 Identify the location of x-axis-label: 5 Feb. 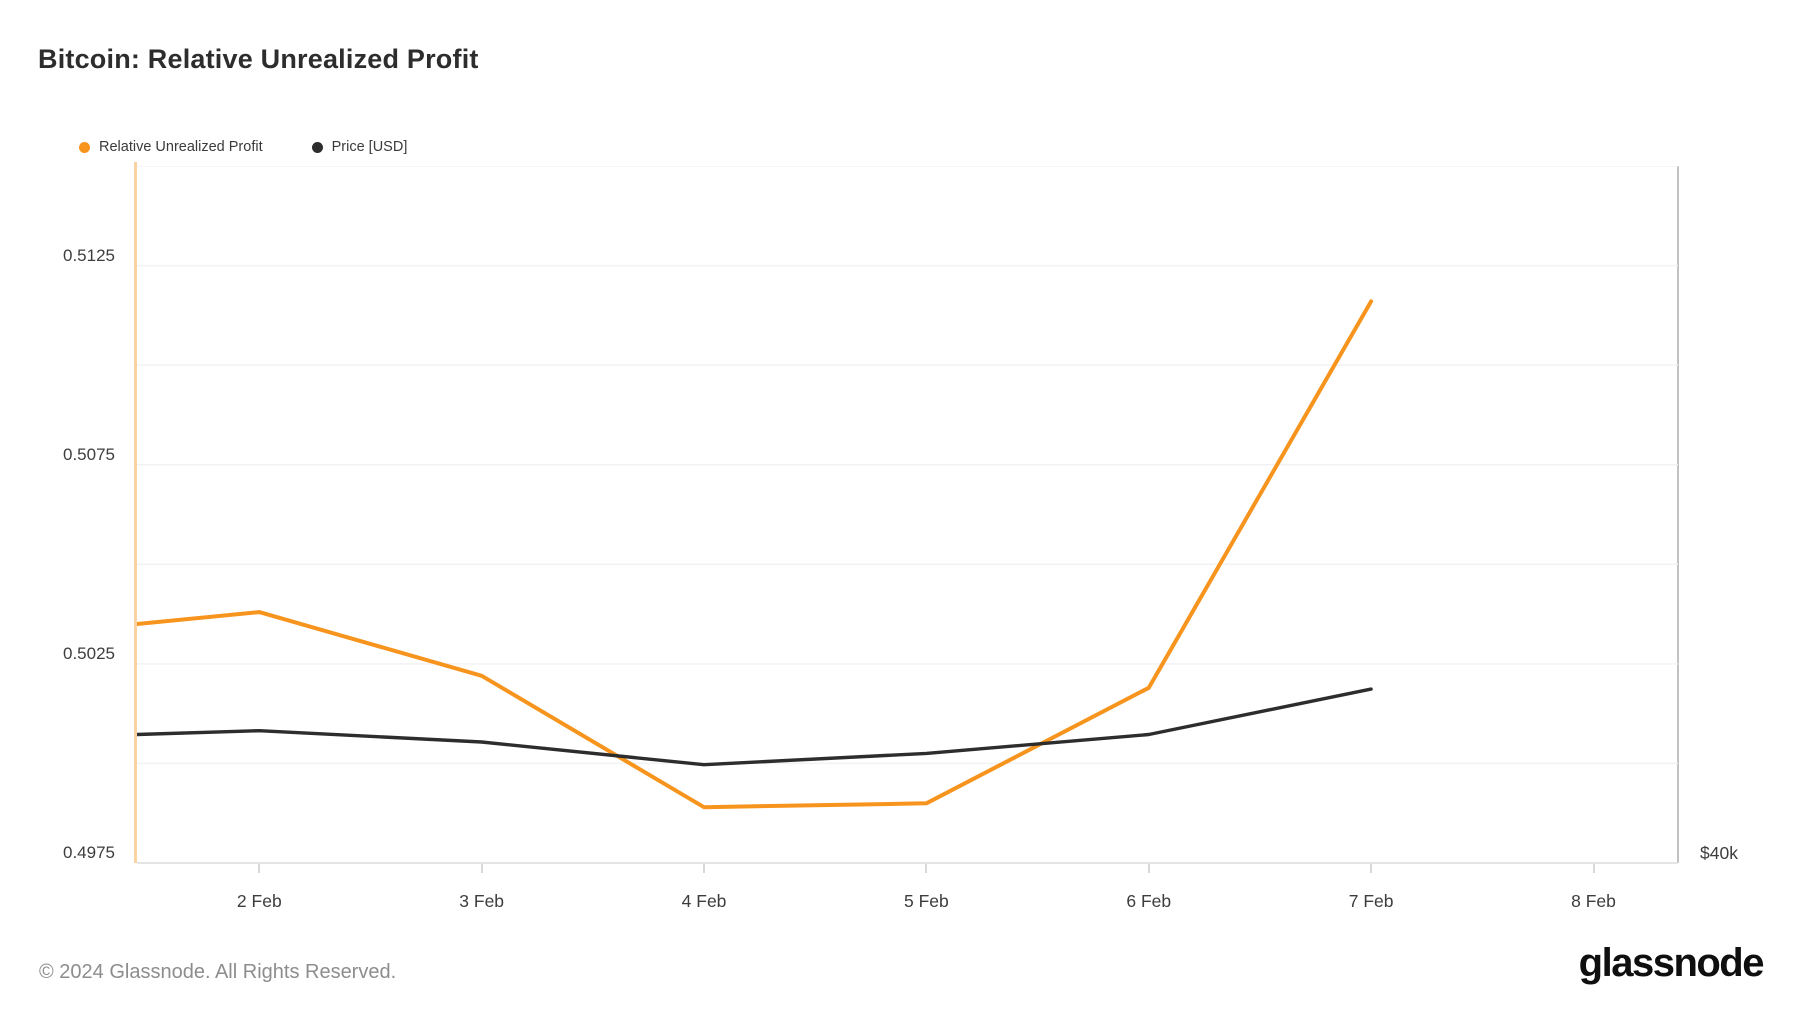
(926, 901).